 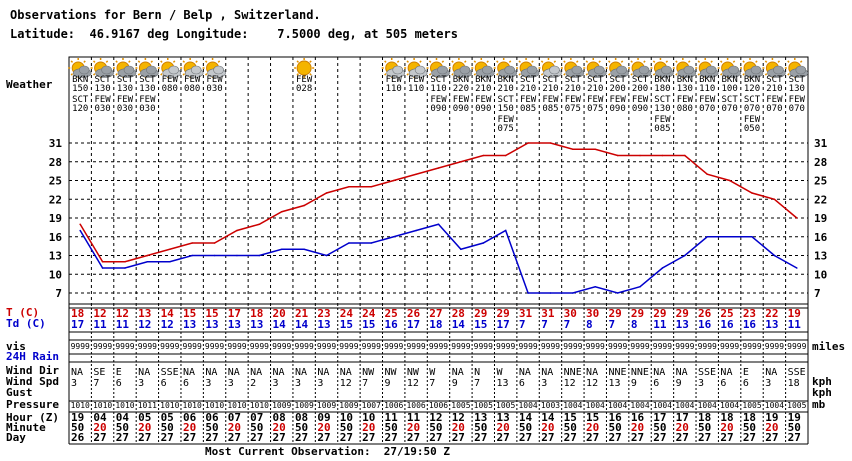 What do you see at coordinates (461, 89) in the screenshot?
I see `cloud-layer-height: 220` at bounding box center [461, 89].